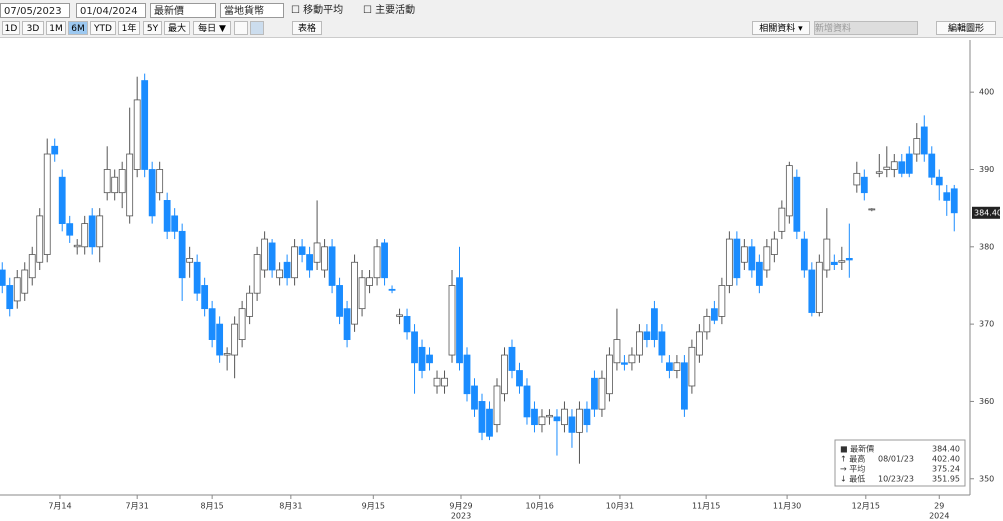 Image resolution: width=1003 pixels, height=521 pixels. What do you see at coordinates (11, 28) in the screenshot?
I see `range-button: 1D` at bounding box center [11, 28].